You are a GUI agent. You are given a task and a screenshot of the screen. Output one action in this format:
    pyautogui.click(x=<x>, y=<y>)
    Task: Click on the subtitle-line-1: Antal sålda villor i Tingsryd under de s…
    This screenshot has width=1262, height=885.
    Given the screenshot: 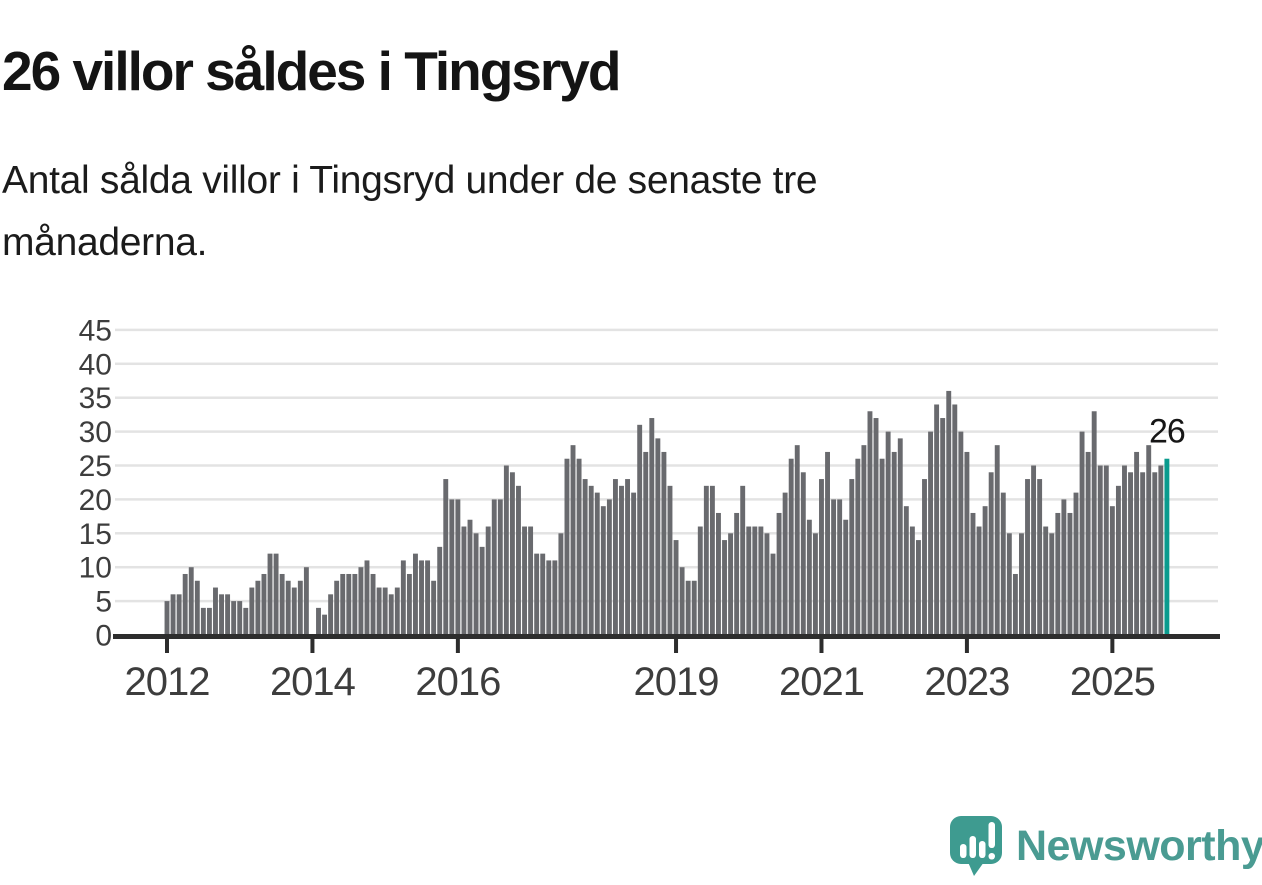 What is the action you would take?
    pyautogui.click(x=410, y=180)
    